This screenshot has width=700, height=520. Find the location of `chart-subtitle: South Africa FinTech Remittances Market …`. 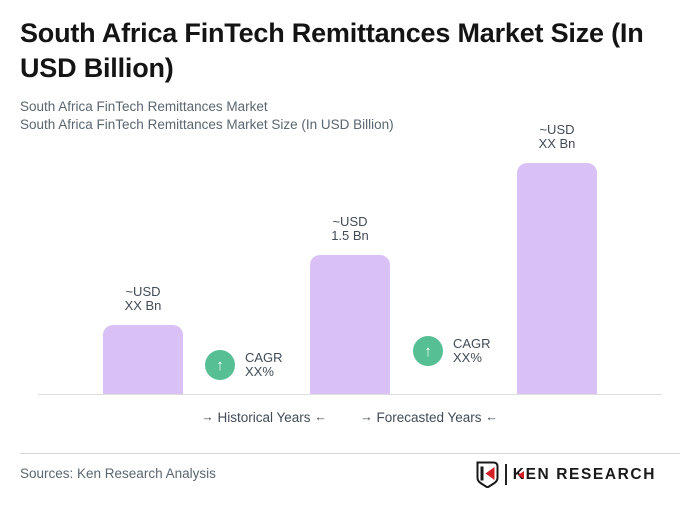

chart-subtitle: South Africa FinTech Remittances Market … is located at coordinates (207, 116).